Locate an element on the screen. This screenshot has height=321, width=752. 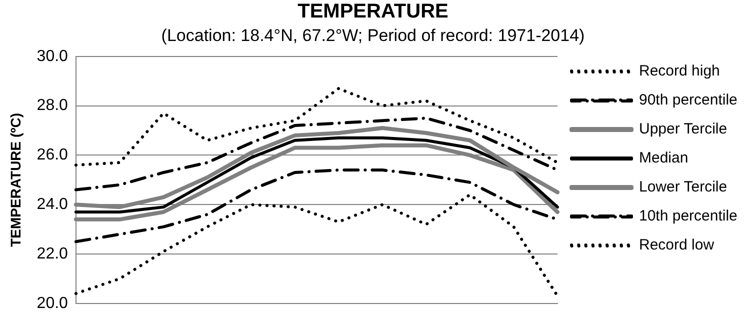
legend-label: Lower Tercile is located at coordinates (683, 187).